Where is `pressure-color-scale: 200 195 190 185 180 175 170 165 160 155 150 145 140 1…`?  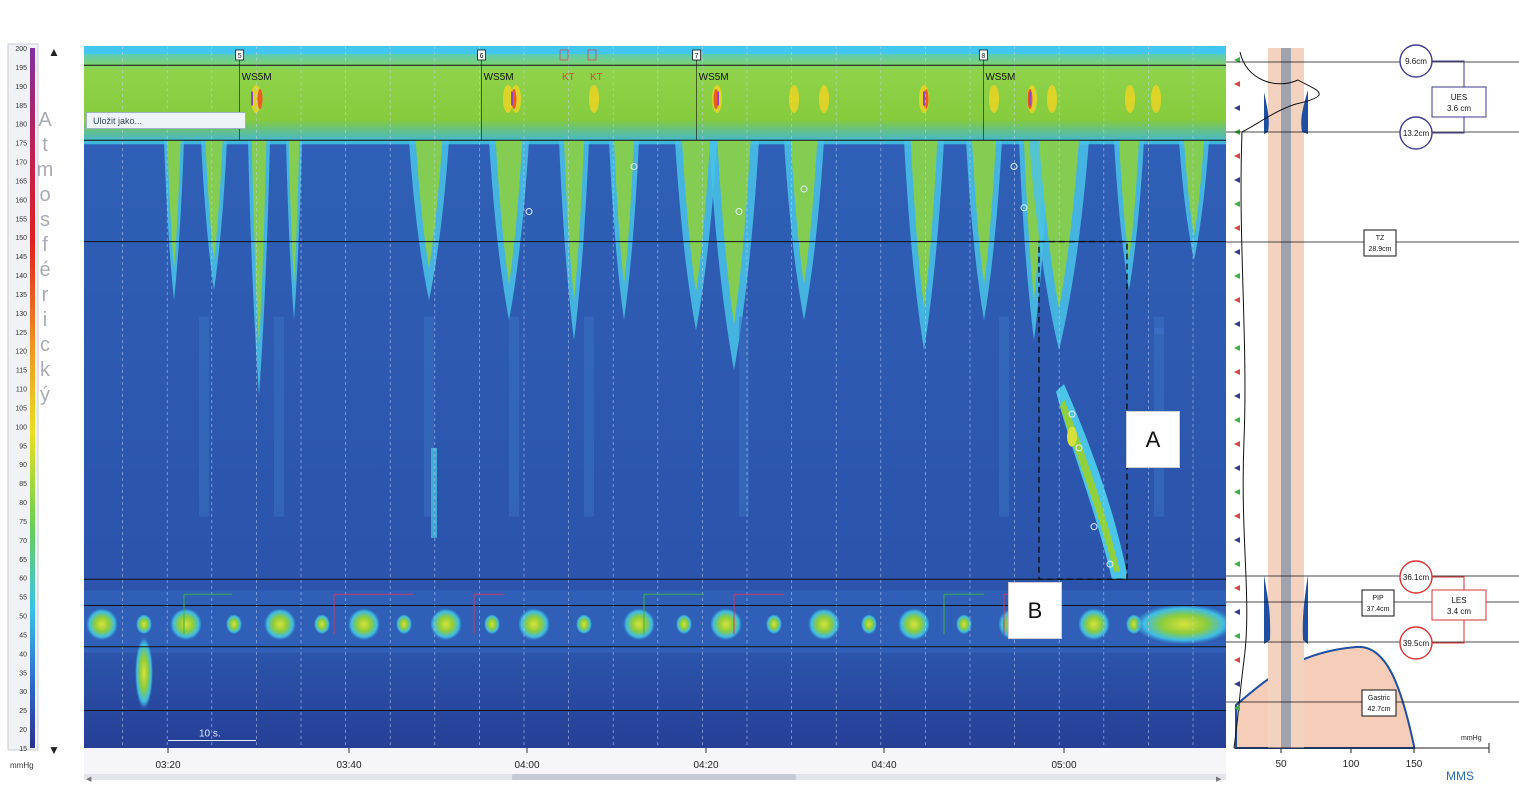 pressure-color-scale: 200 195 190 185 180 175 170 165 160 155 150 145 140 1… is located at coordinates (33, 406).